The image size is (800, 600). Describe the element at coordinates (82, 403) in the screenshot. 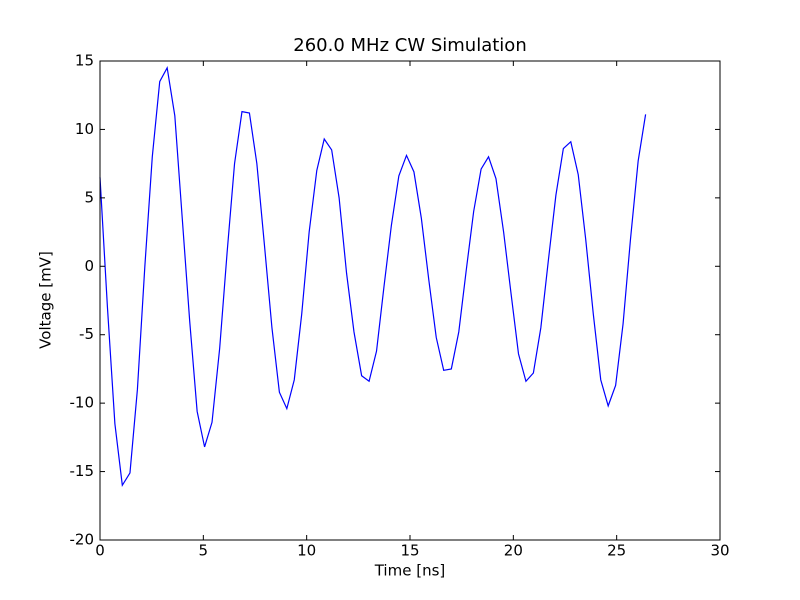

I see `y-tick-label: -10` at that location.